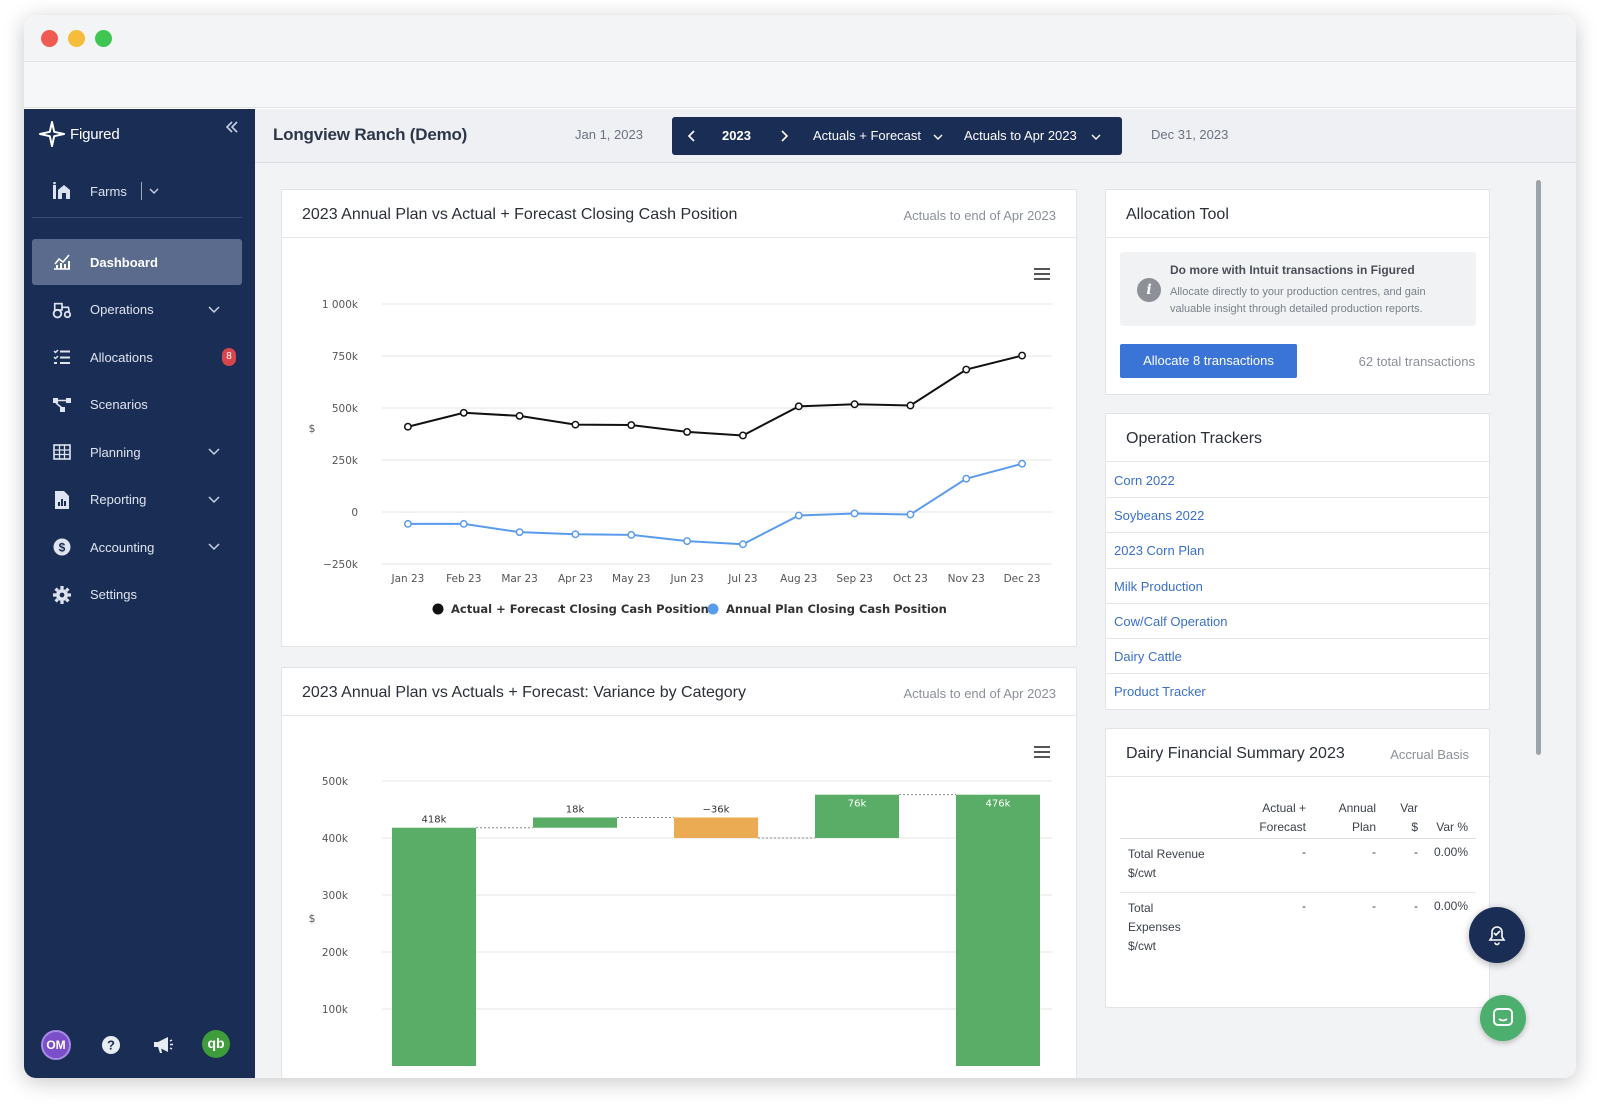 The image size is (1600, 1109). What do you see at coordinates (1154, 927) in the screenshot?
I see `row-label: Total Expenses $/cwt` at bounding box center [1154, 927].